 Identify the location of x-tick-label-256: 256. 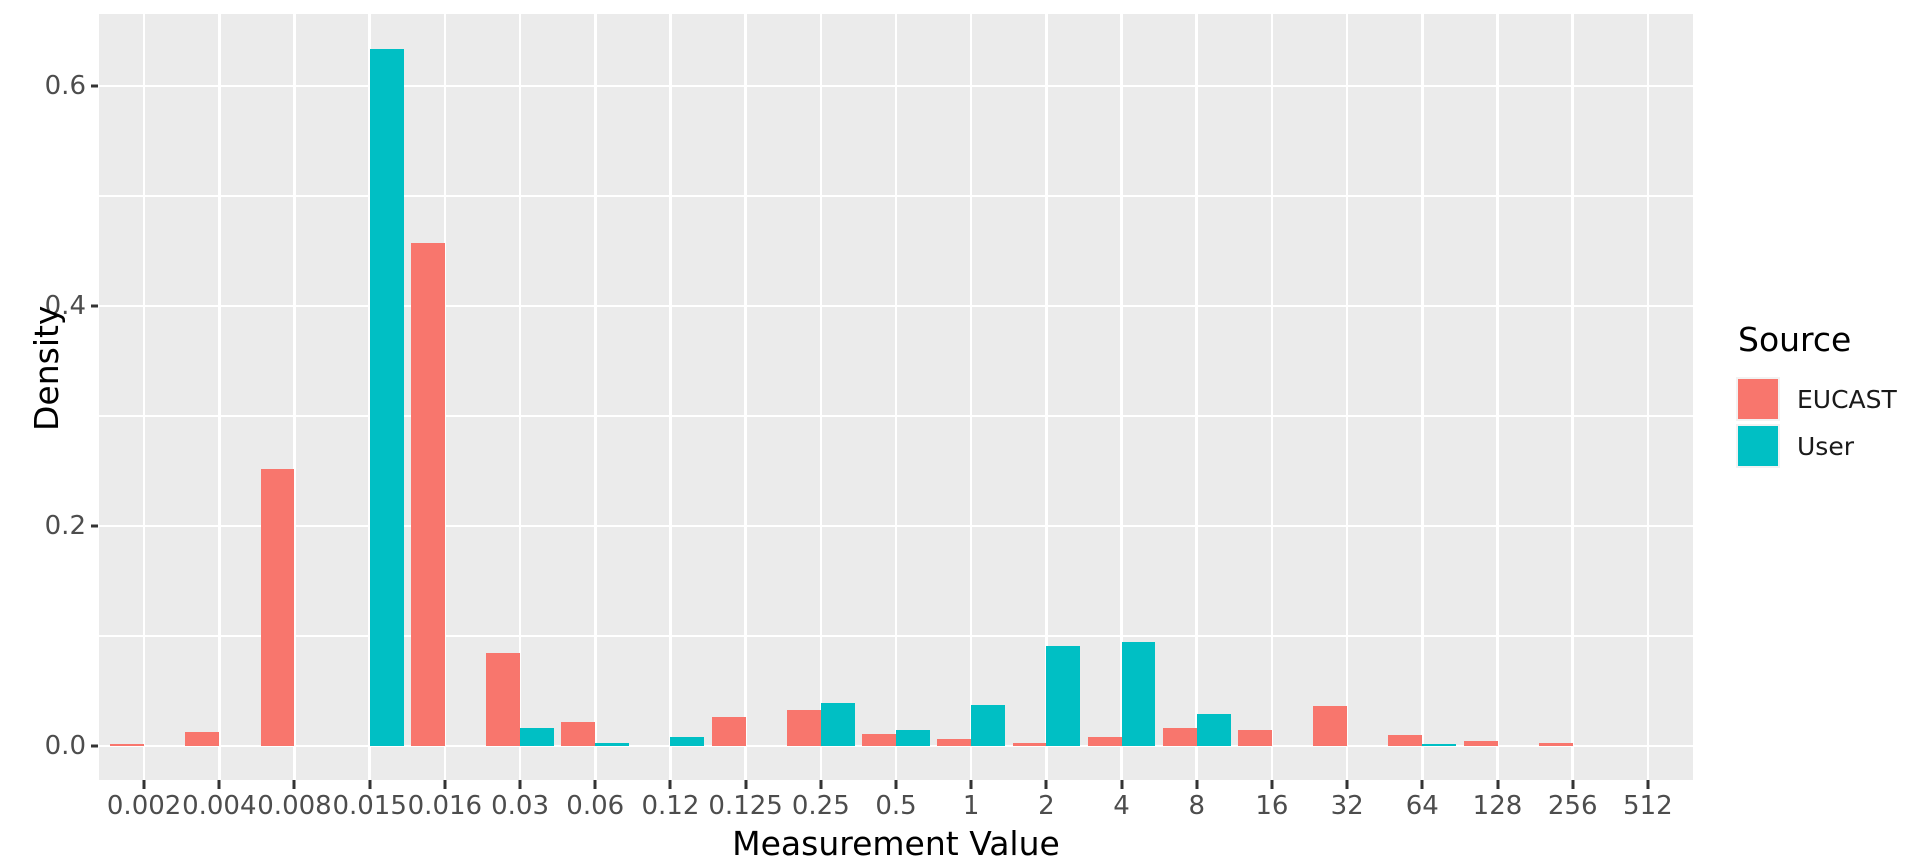
(1572, 806).